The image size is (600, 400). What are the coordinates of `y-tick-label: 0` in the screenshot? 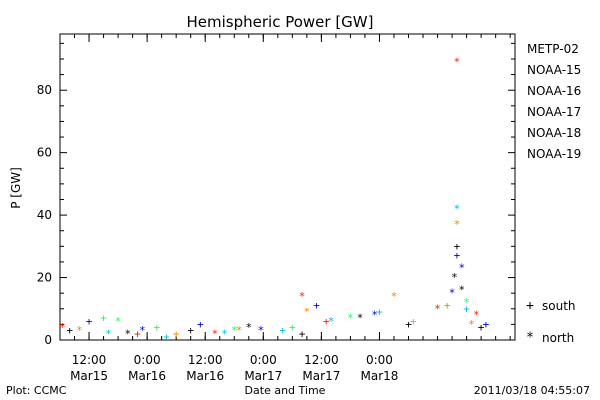 It's located at (48, 340).